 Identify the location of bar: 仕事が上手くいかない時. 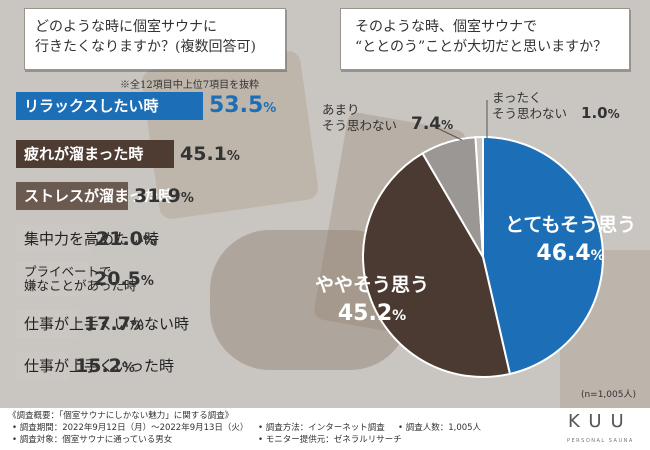
(102, 324).